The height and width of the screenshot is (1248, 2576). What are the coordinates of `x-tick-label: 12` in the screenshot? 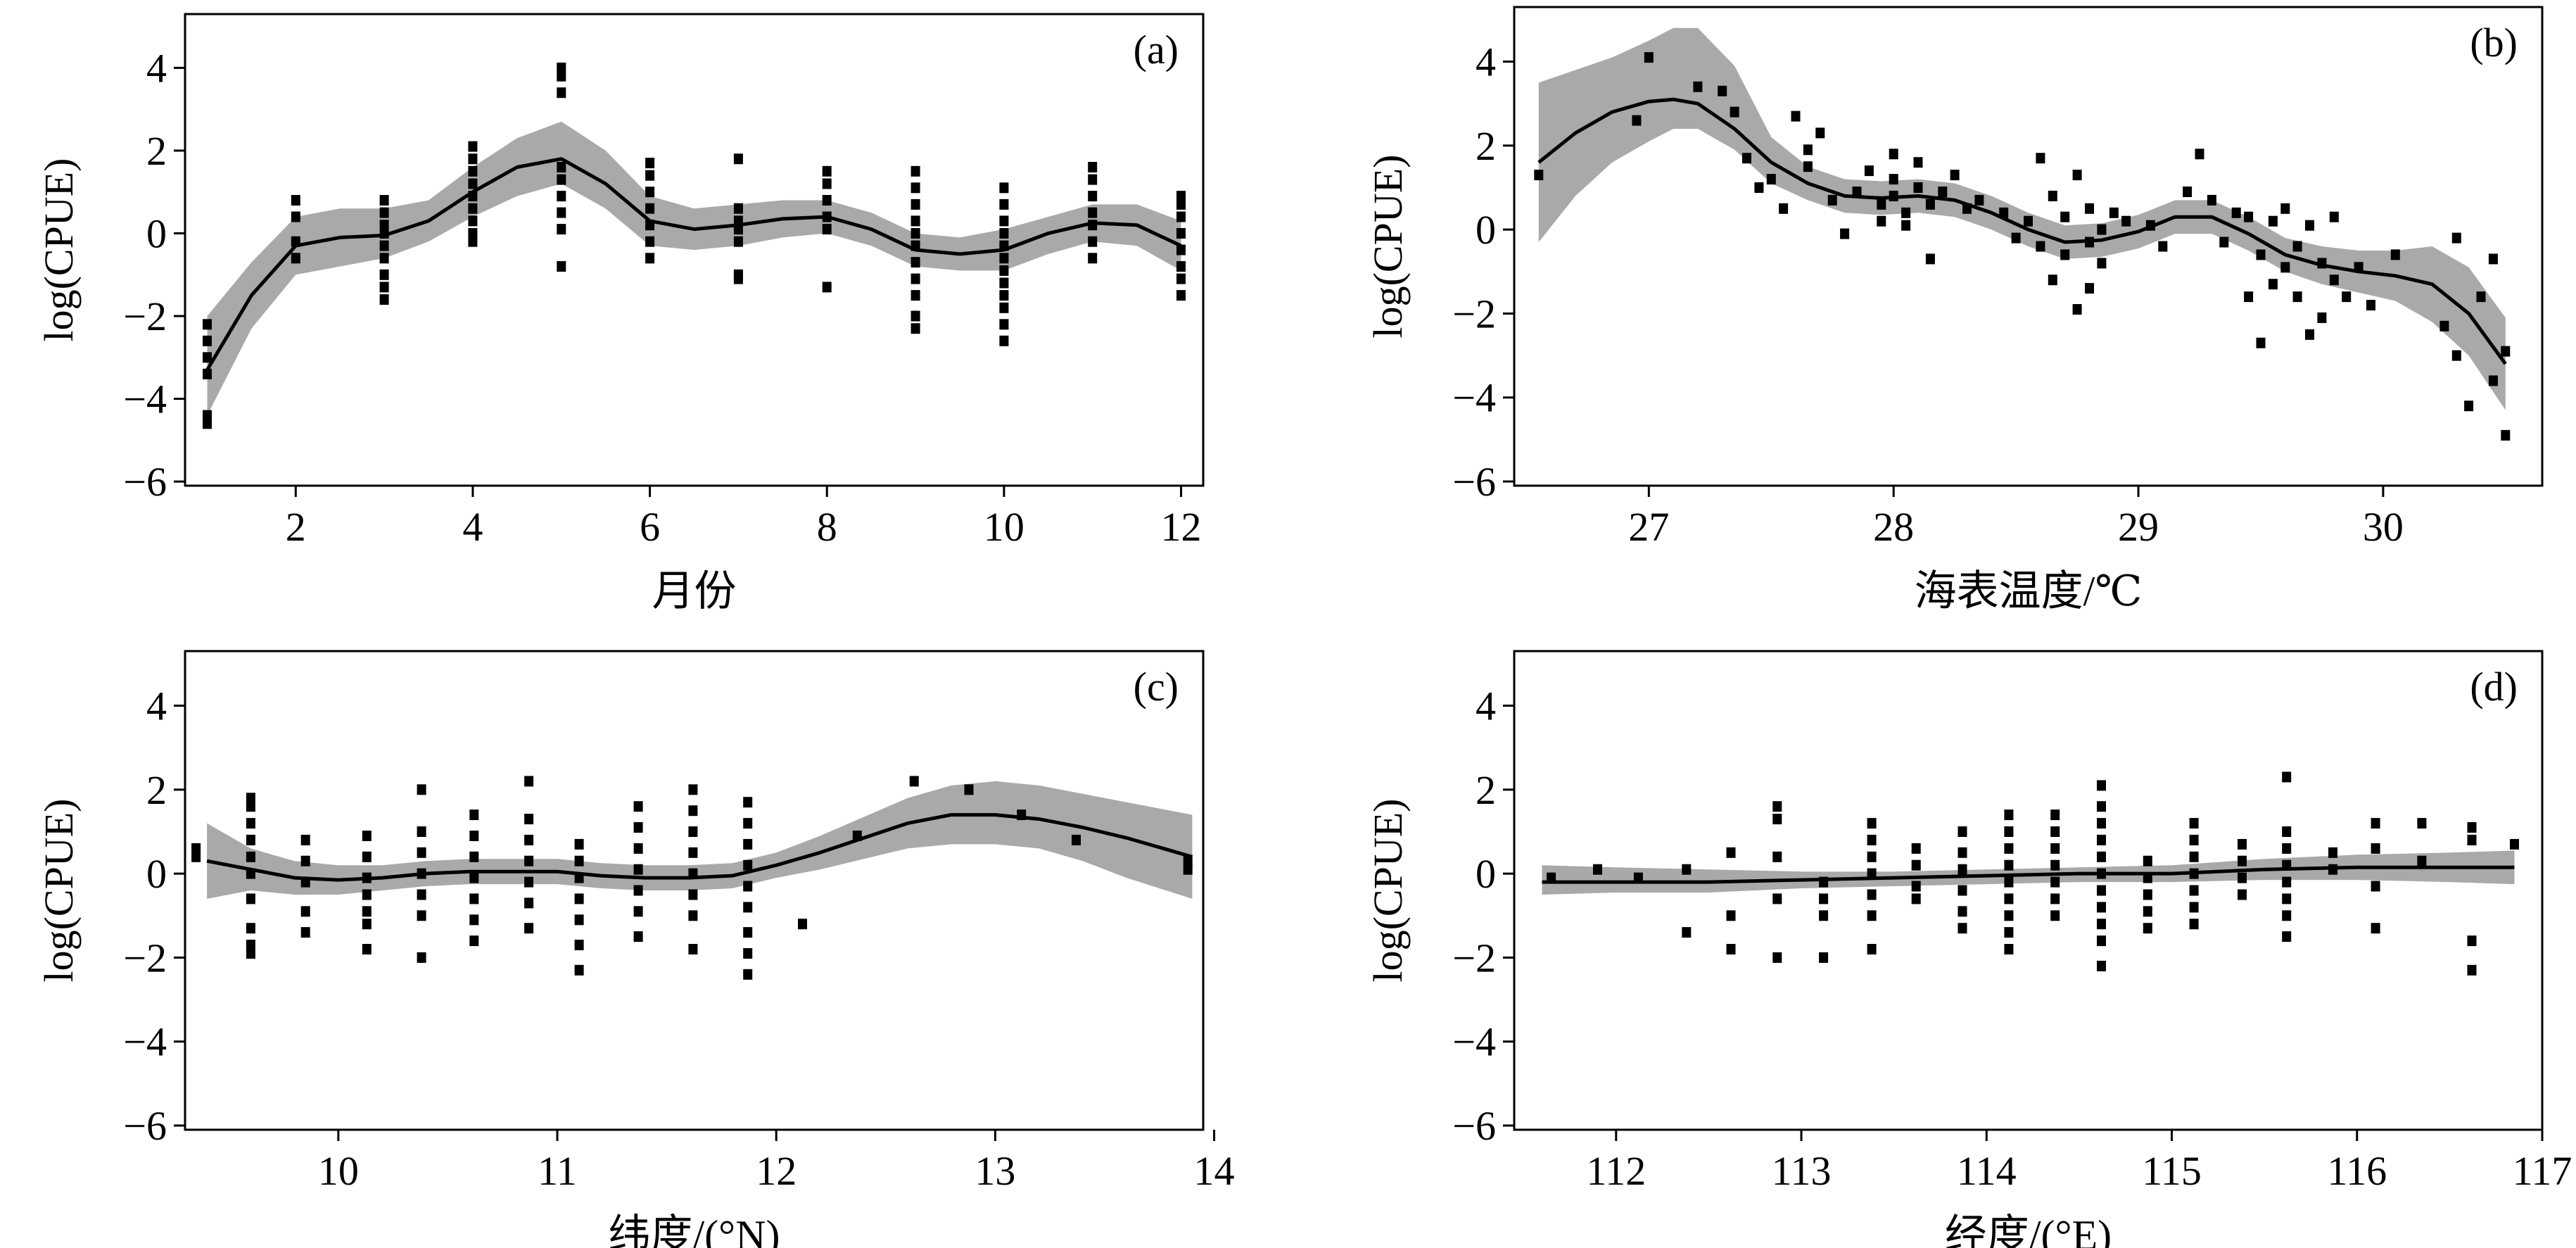 It's located at (1181, 527).